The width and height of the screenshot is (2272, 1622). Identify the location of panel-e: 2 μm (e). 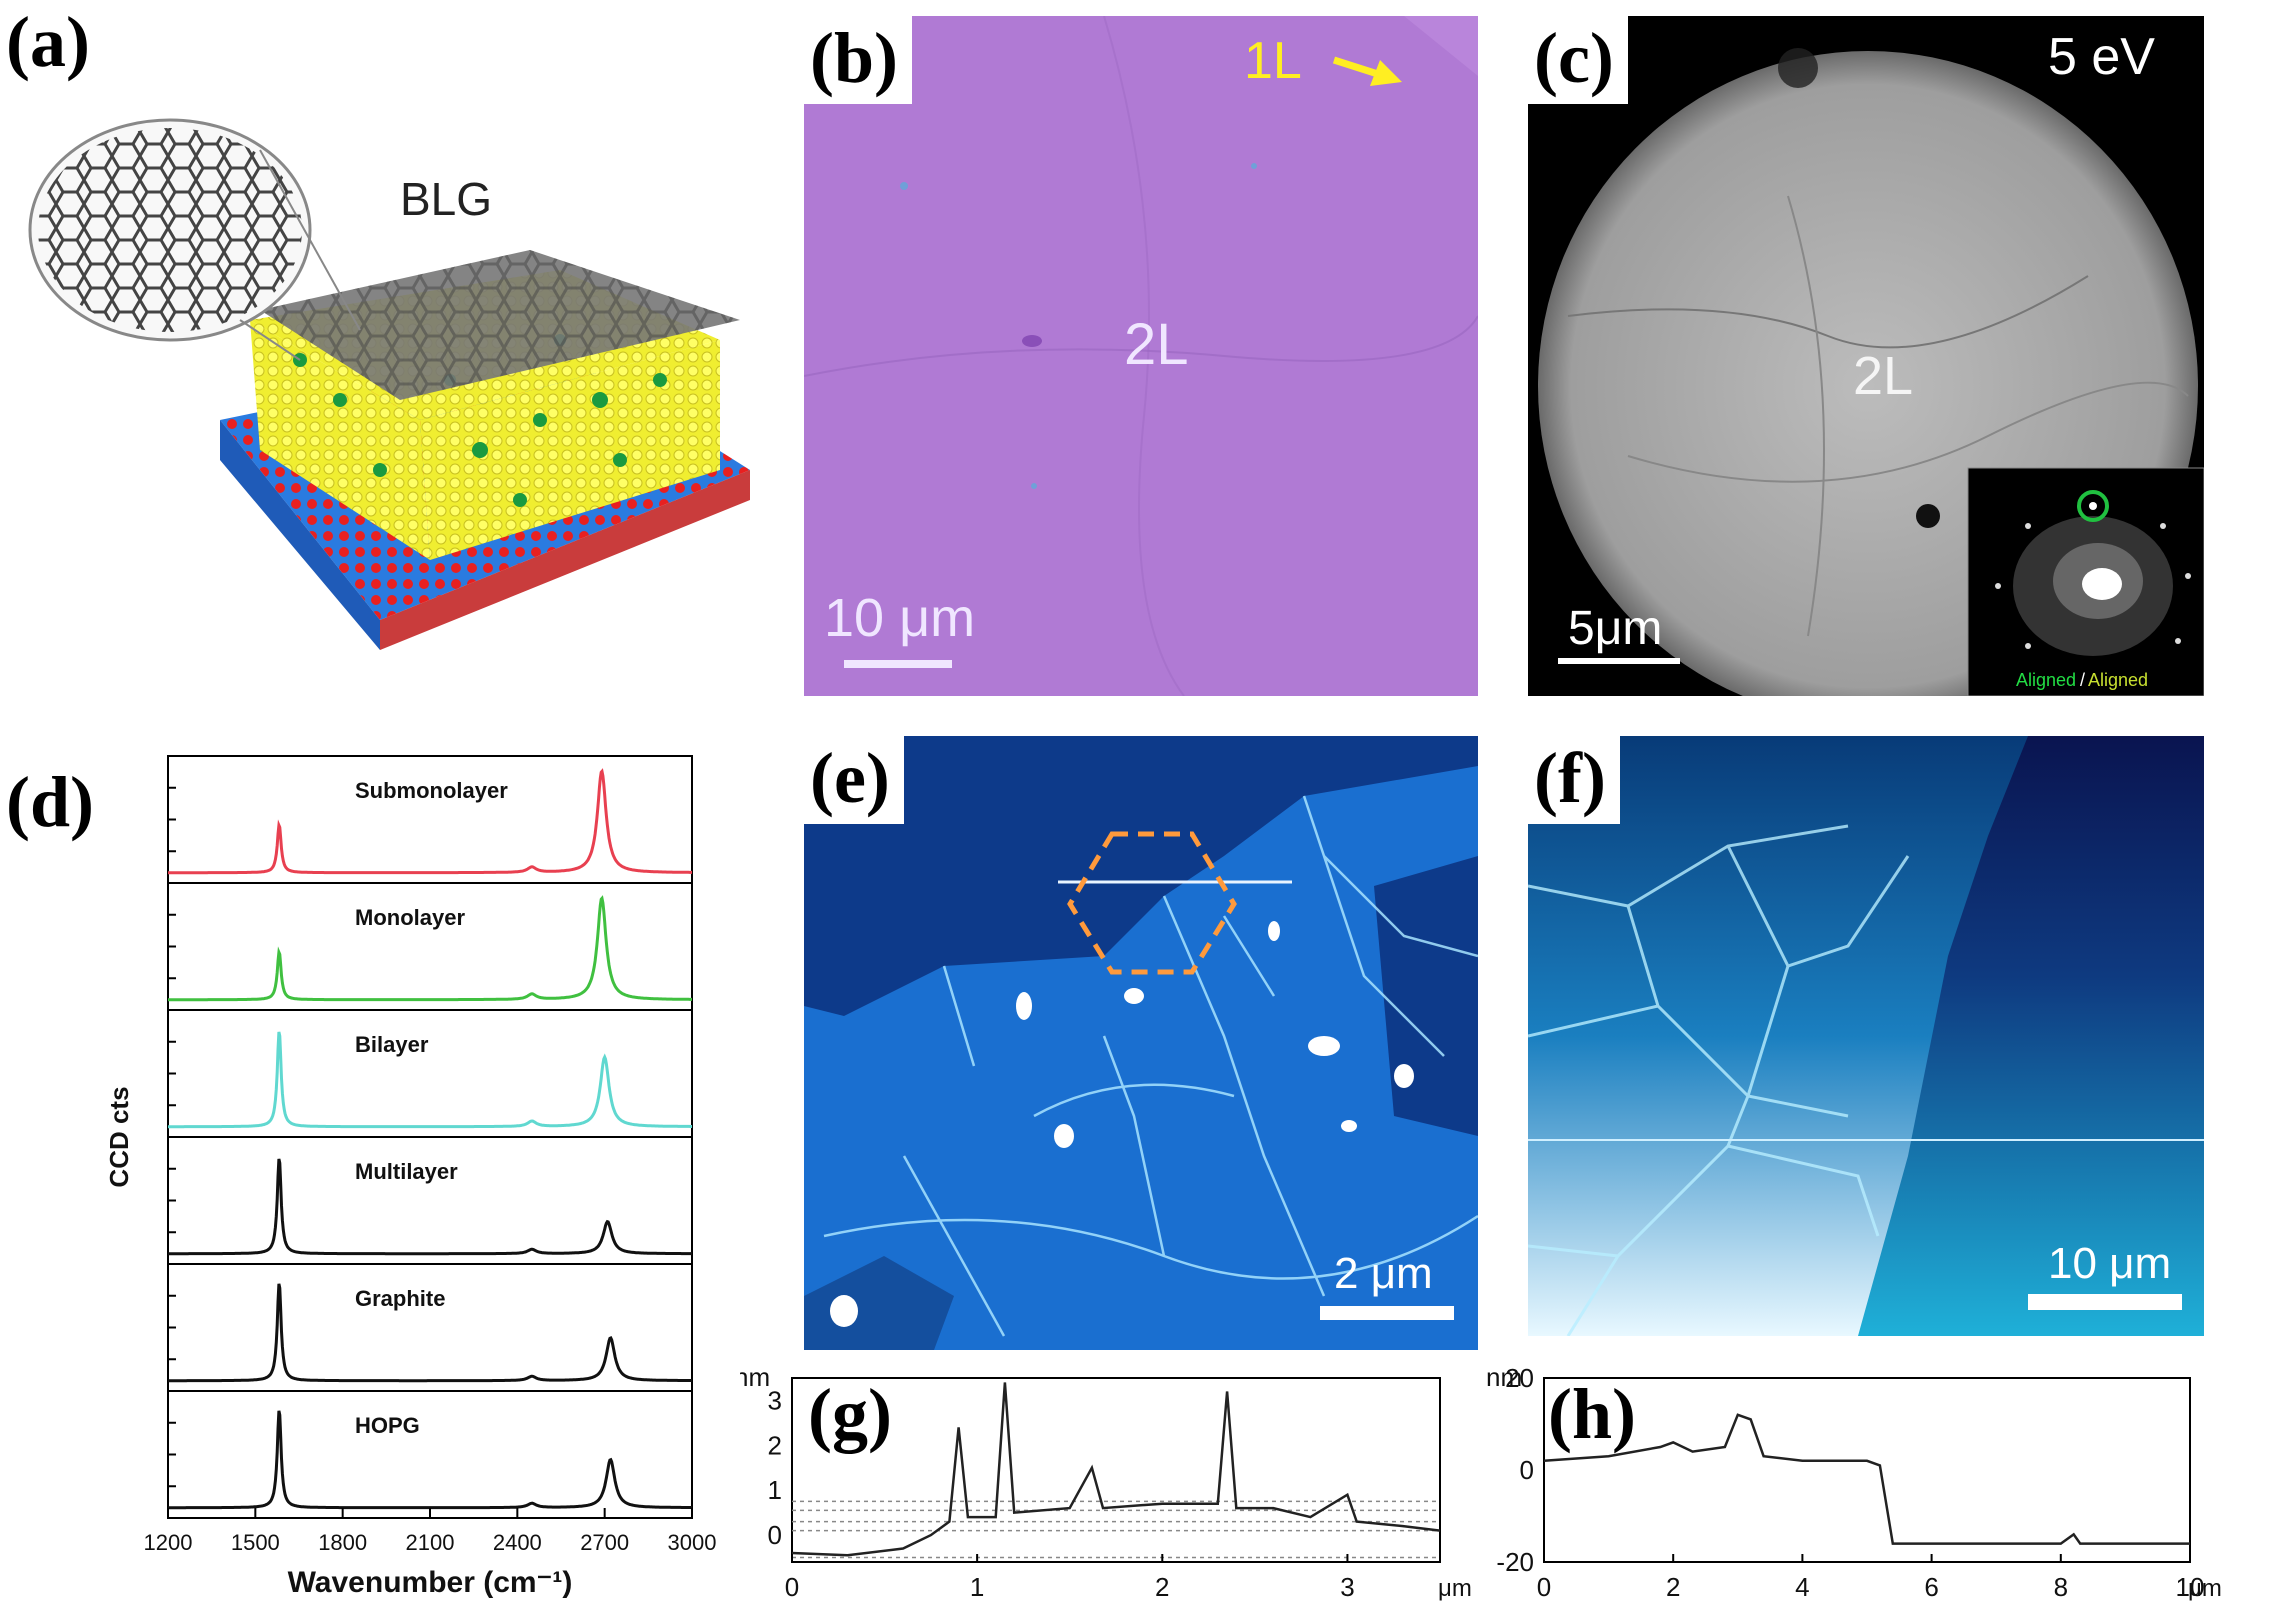
(1141, 1043).